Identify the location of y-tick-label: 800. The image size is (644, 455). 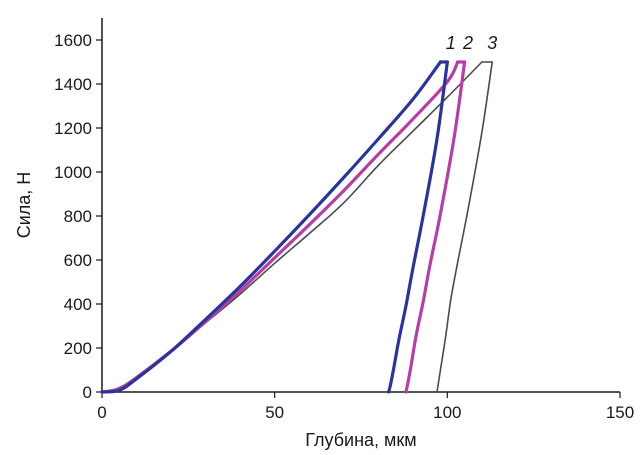
(78, 216).